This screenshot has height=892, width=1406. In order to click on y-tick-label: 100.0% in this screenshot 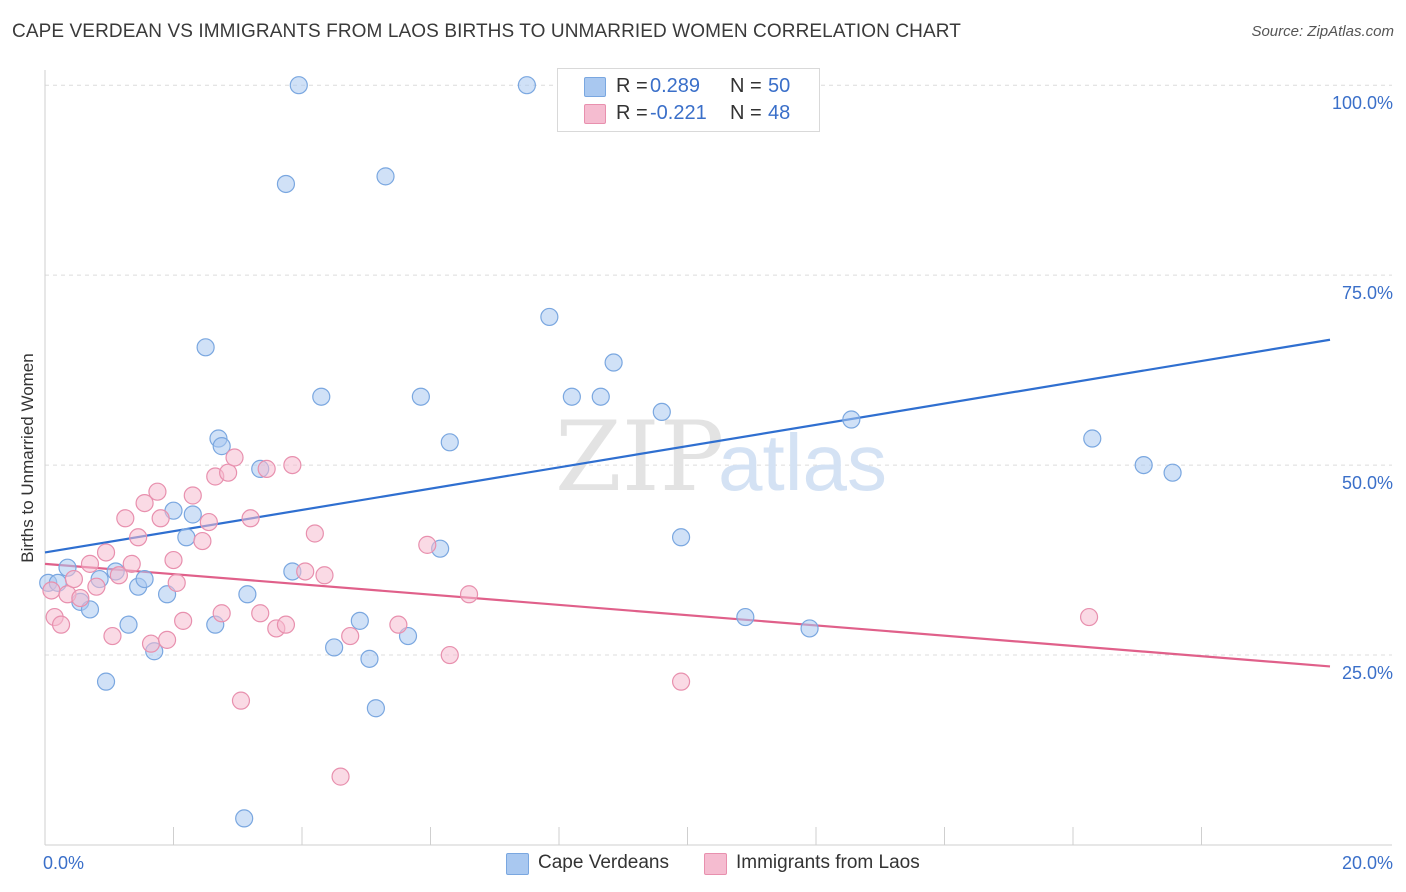, I will do `click(1362, 103)`.